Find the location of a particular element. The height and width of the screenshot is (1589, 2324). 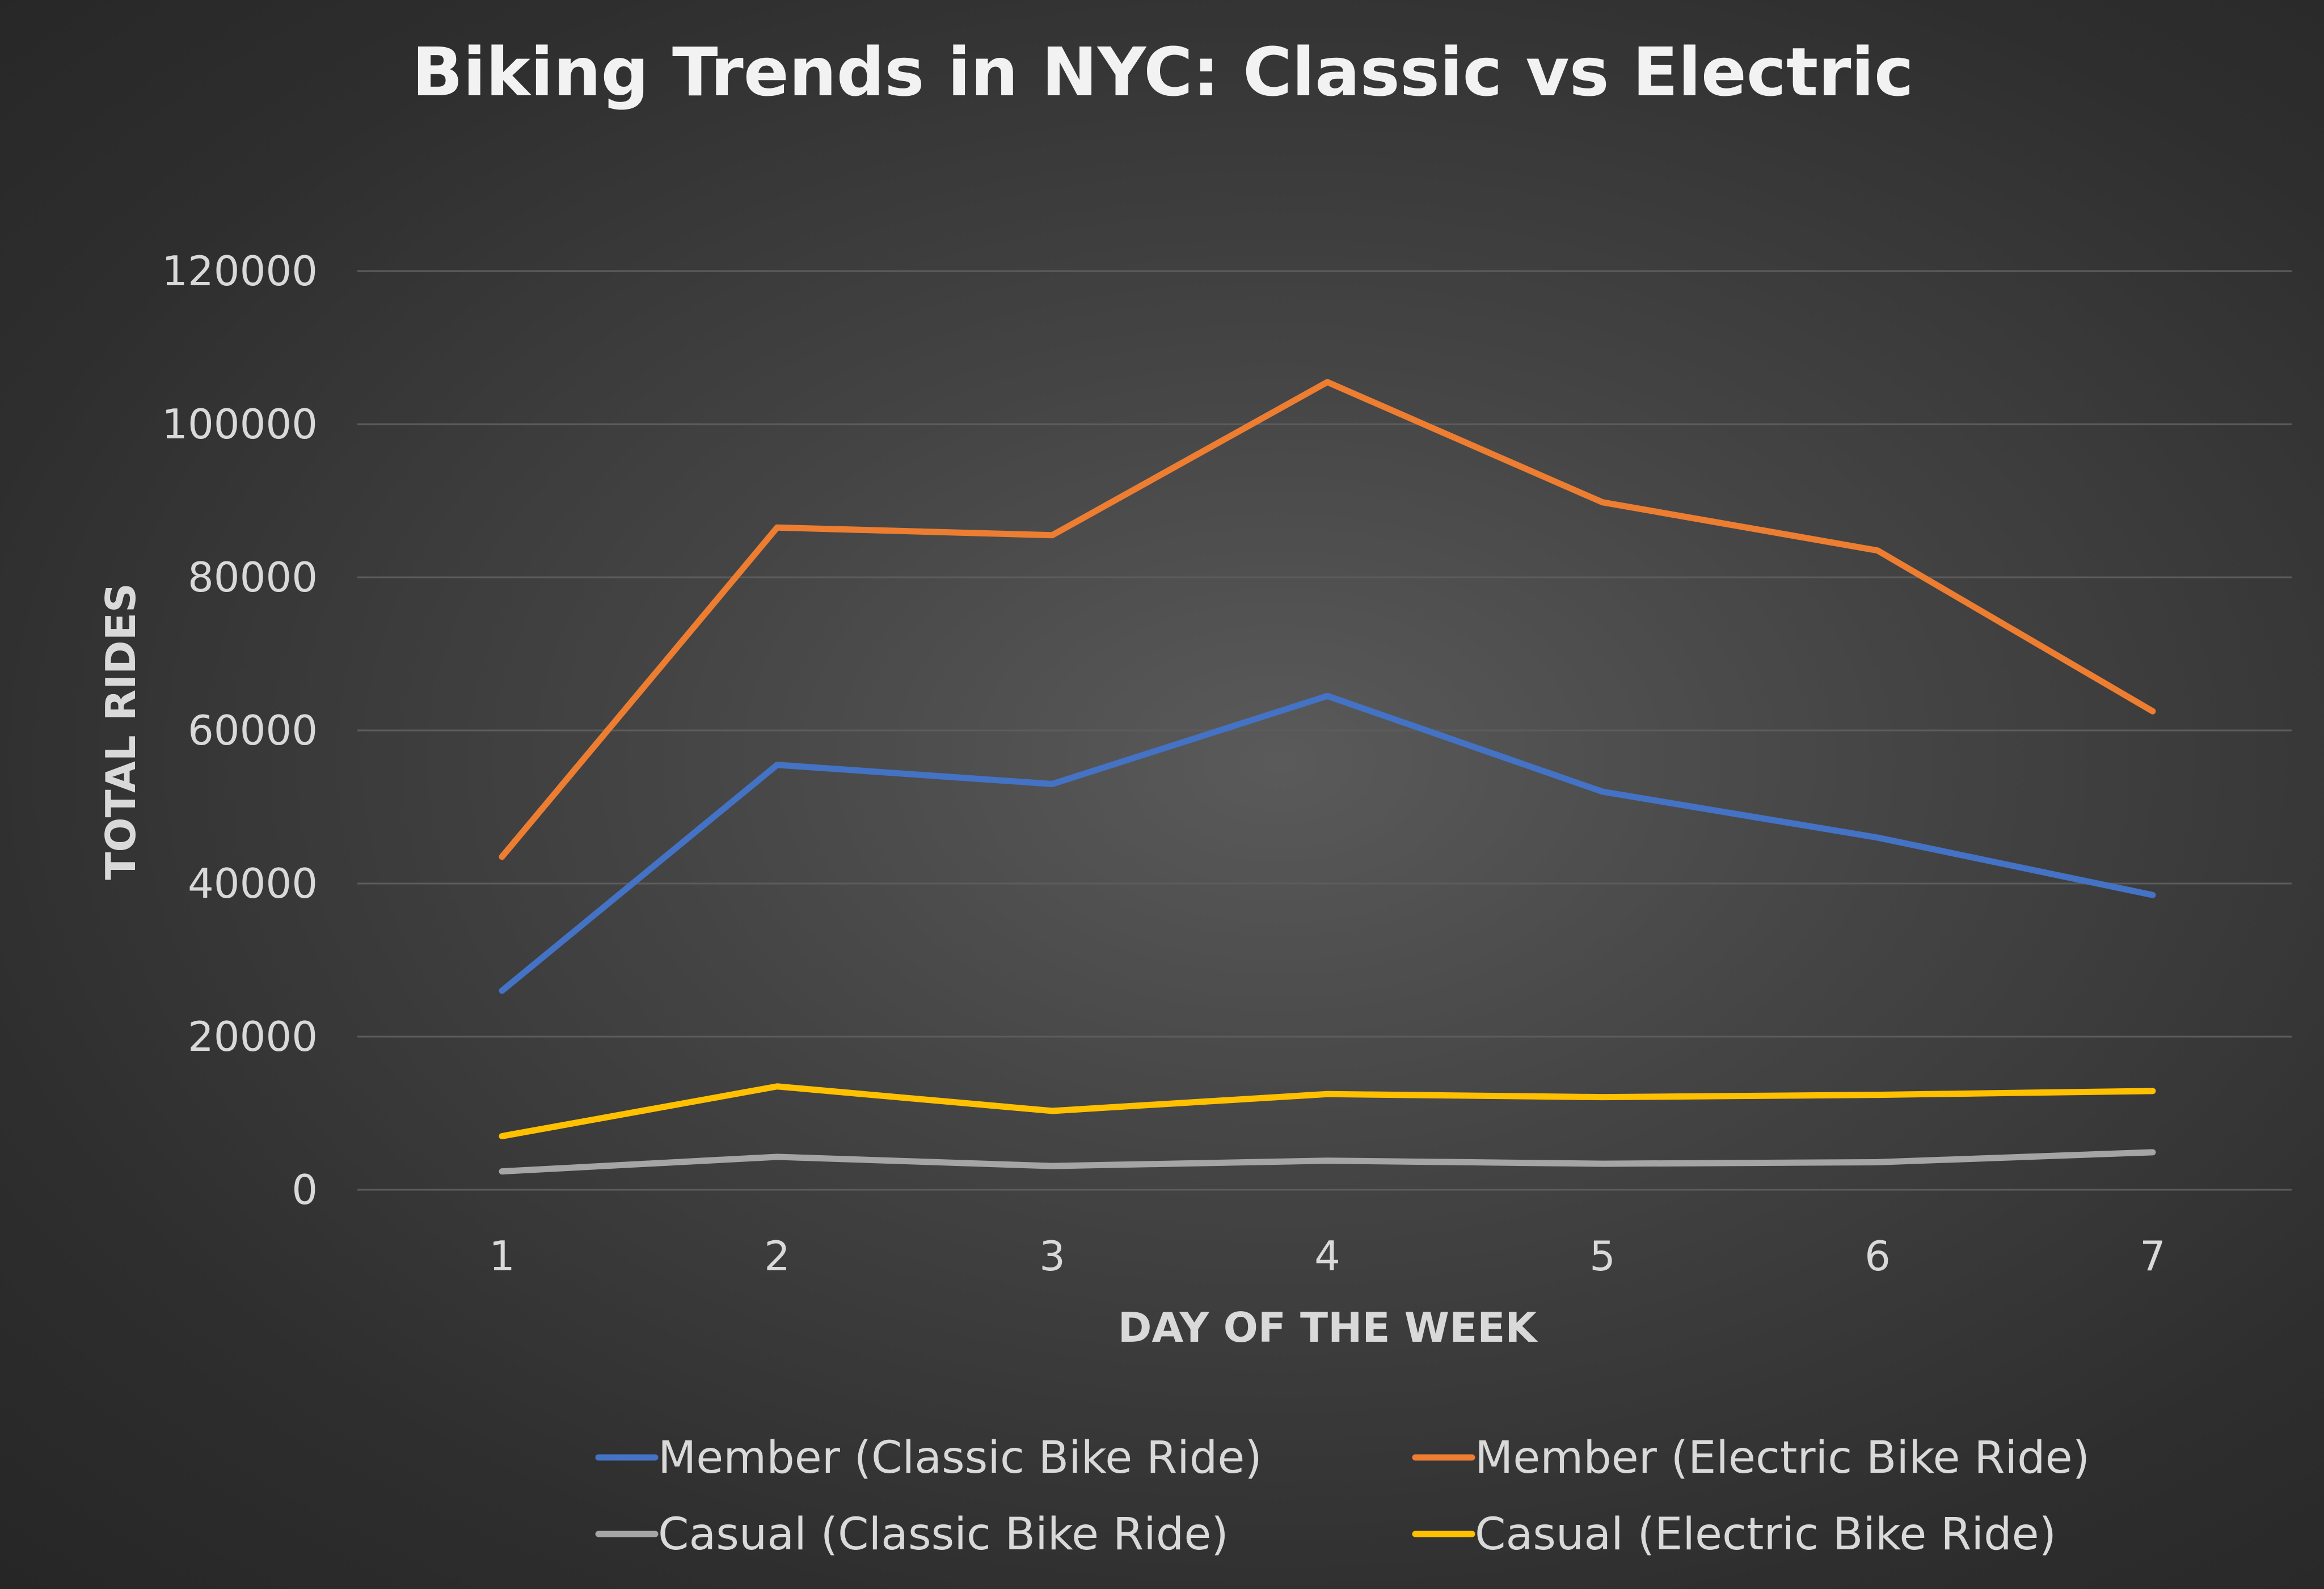

legend-label: Casual (Classic Bike Ride) is located at coordinates (943, 1534).